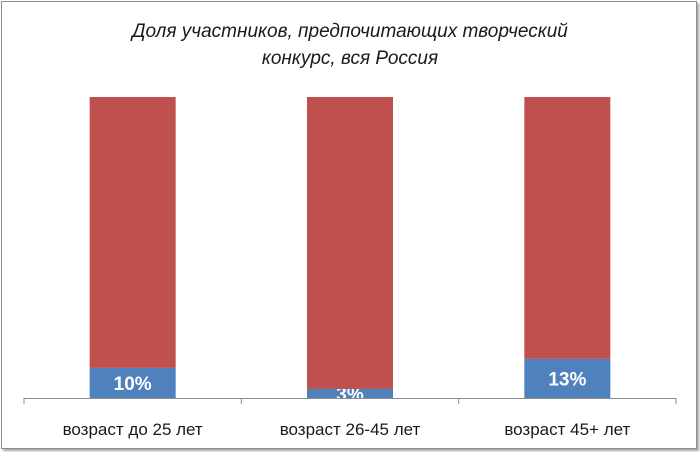 This screenshot has width=700, height=452. What do you see at coordinates (350, 429) in the screenshot?
I see `x-tick-label: возраст 26-45 лет` at bounding box center [350, 429].